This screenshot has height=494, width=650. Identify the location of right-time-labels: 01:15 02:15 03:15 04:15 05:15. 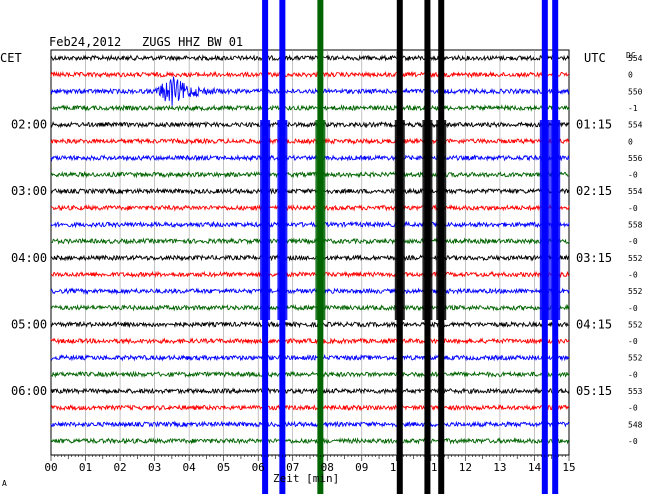
(594, 258).